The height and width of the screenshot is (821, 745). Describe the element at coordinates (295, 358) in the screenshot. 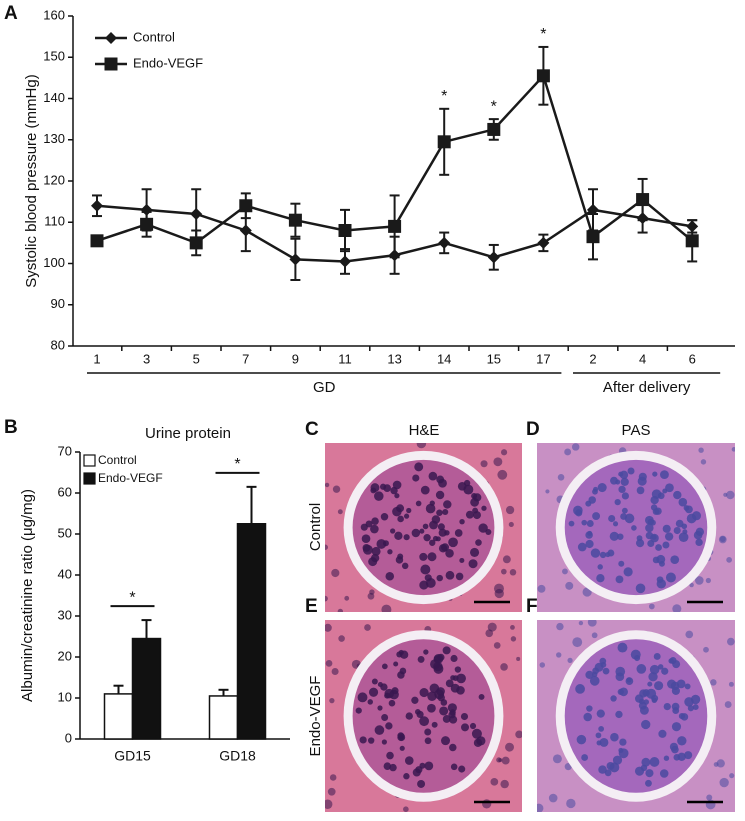

I see `x-tick-label: 9` at that location.